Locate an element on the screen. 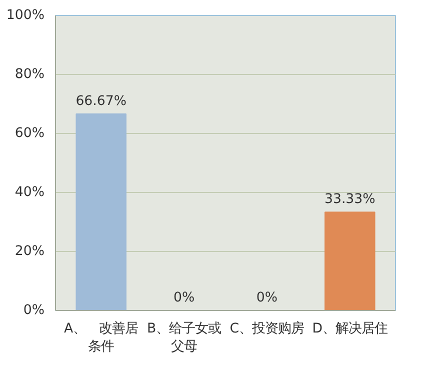 This screenshot has height=365, width=425. data-label: 33.33% is located at coordinates (350, 200).